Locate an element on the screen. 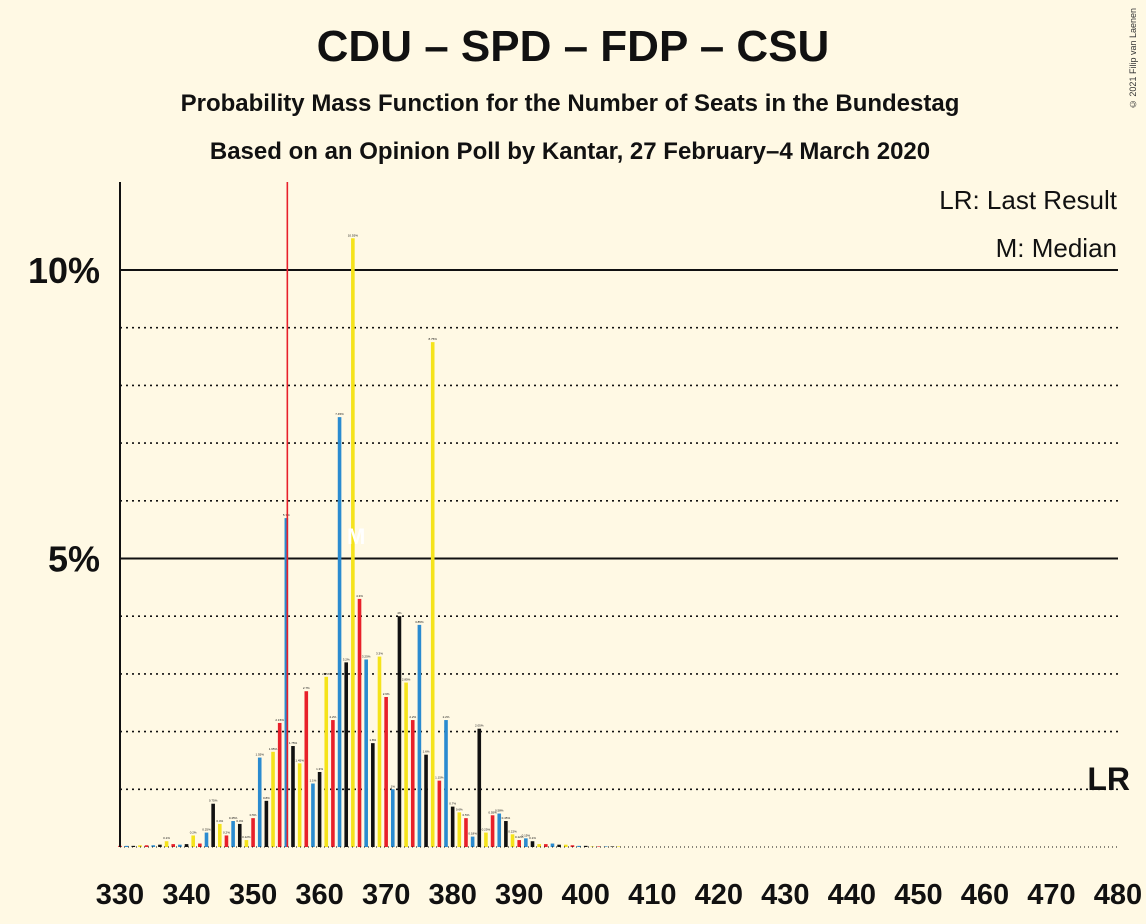  x-tick-label: 330 is located at coordinates (120, 895).